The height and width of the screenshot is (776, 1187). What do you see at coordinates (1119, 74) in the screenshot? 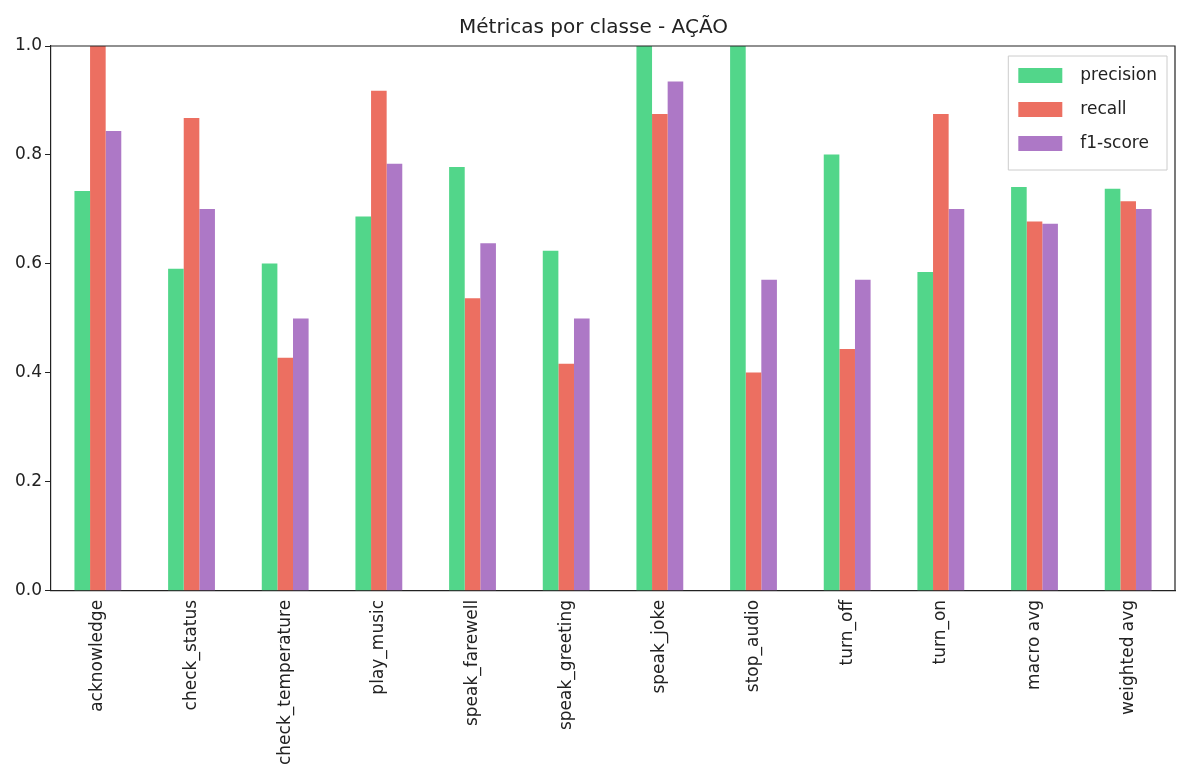
I see `legend-label: precision` at bounding box center [1119, 74].